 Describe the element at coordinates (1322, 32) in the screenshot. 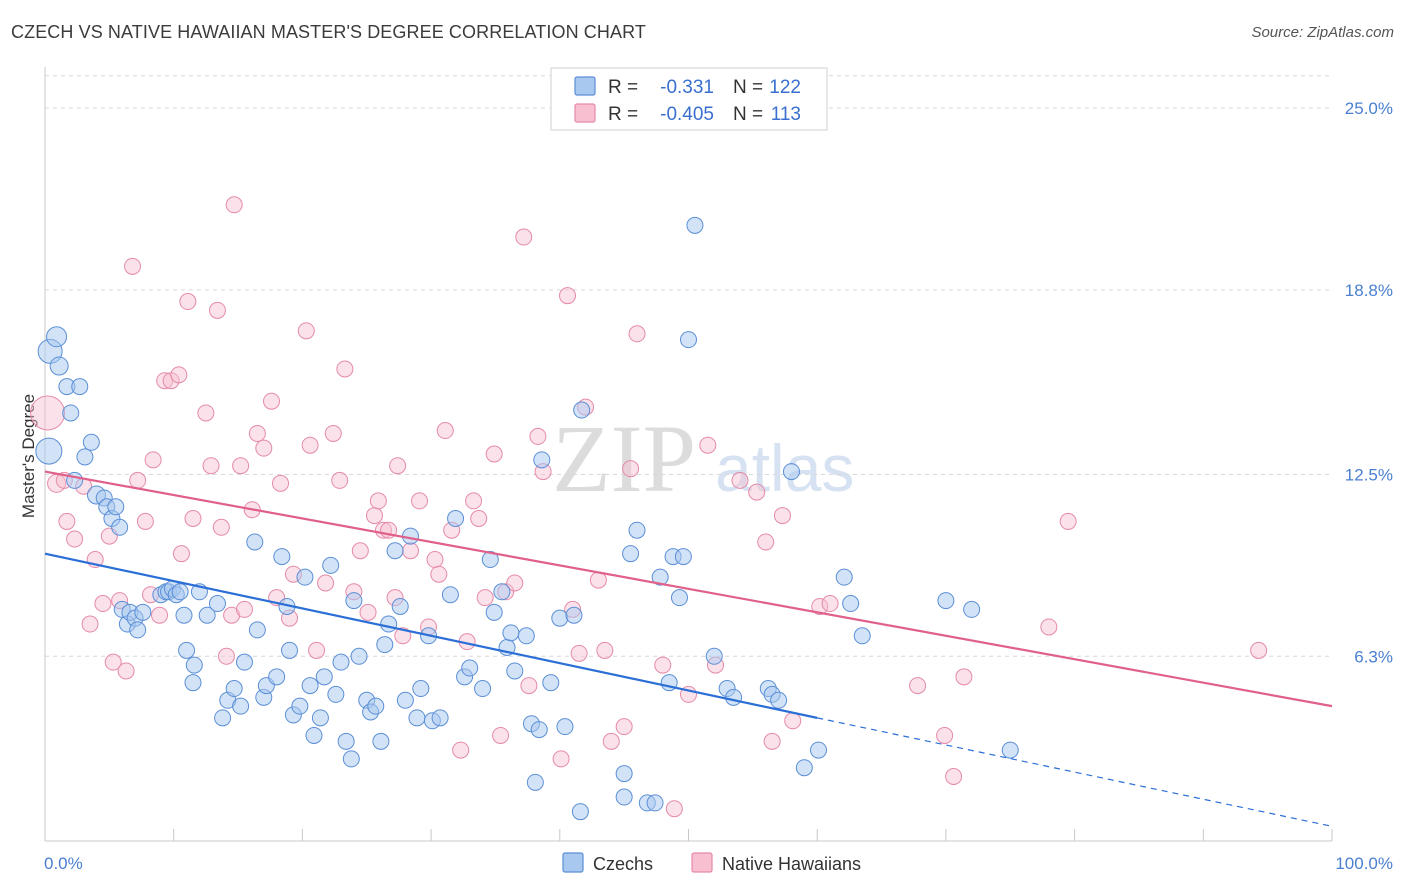

I see `source-label: Source: ZipAtlas.com` at that location.